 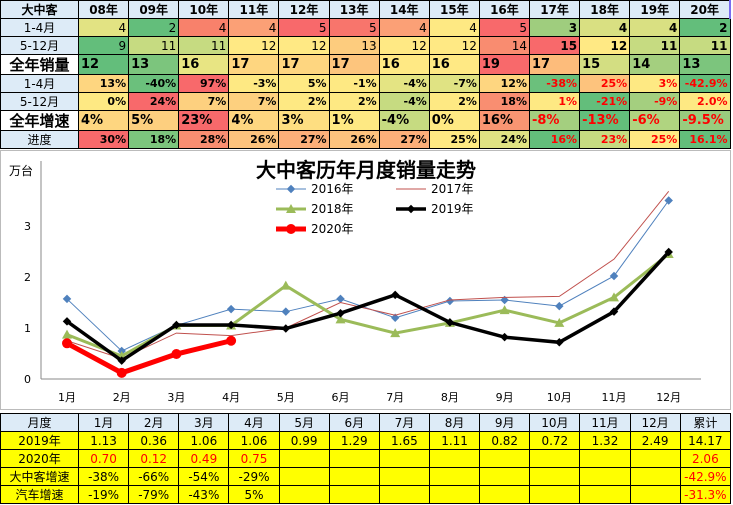 What do you see at coordinates (605, 120) in the screenshot?
I see `data-cell: -13%` at bounding box center [605, 120].